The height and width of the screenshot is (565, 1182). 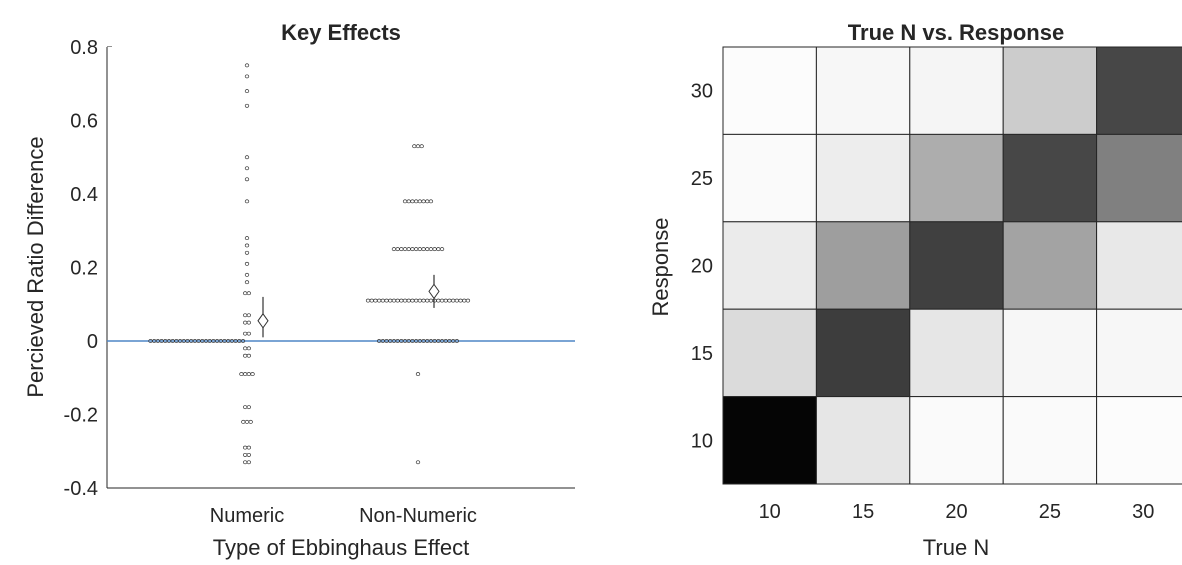 I want to click on heatmap-x-tick-label: 30, so click(x=1143, y=512).